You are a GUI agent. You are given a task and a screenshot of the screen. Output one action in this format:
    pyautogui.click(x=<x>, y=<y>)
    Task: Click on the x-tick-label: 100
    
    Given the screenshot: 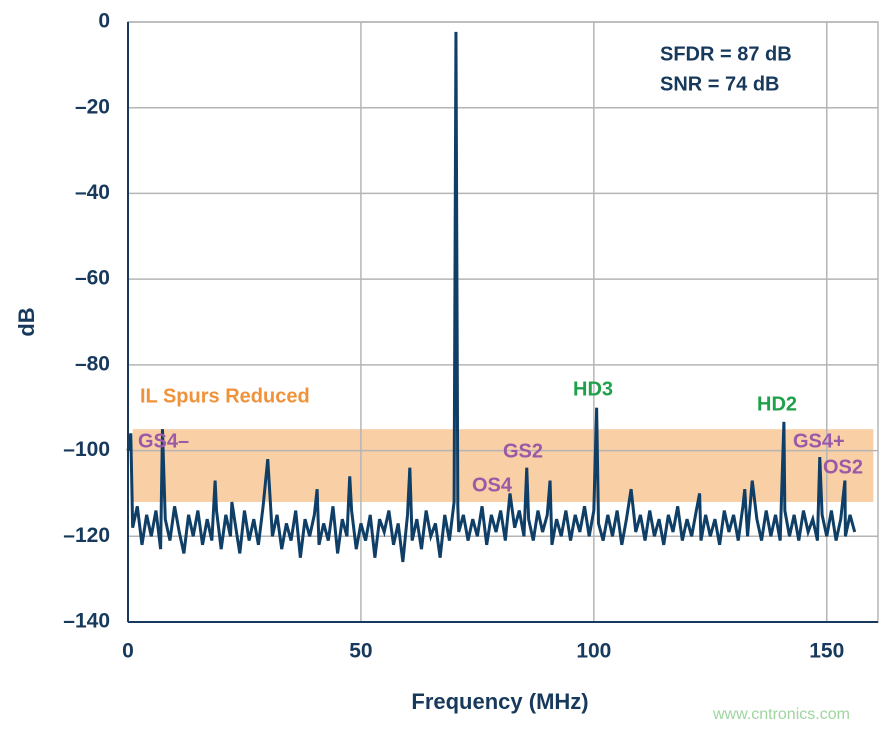 What is the action you would take?
    pyautogui.click(x=593, y=651)
    